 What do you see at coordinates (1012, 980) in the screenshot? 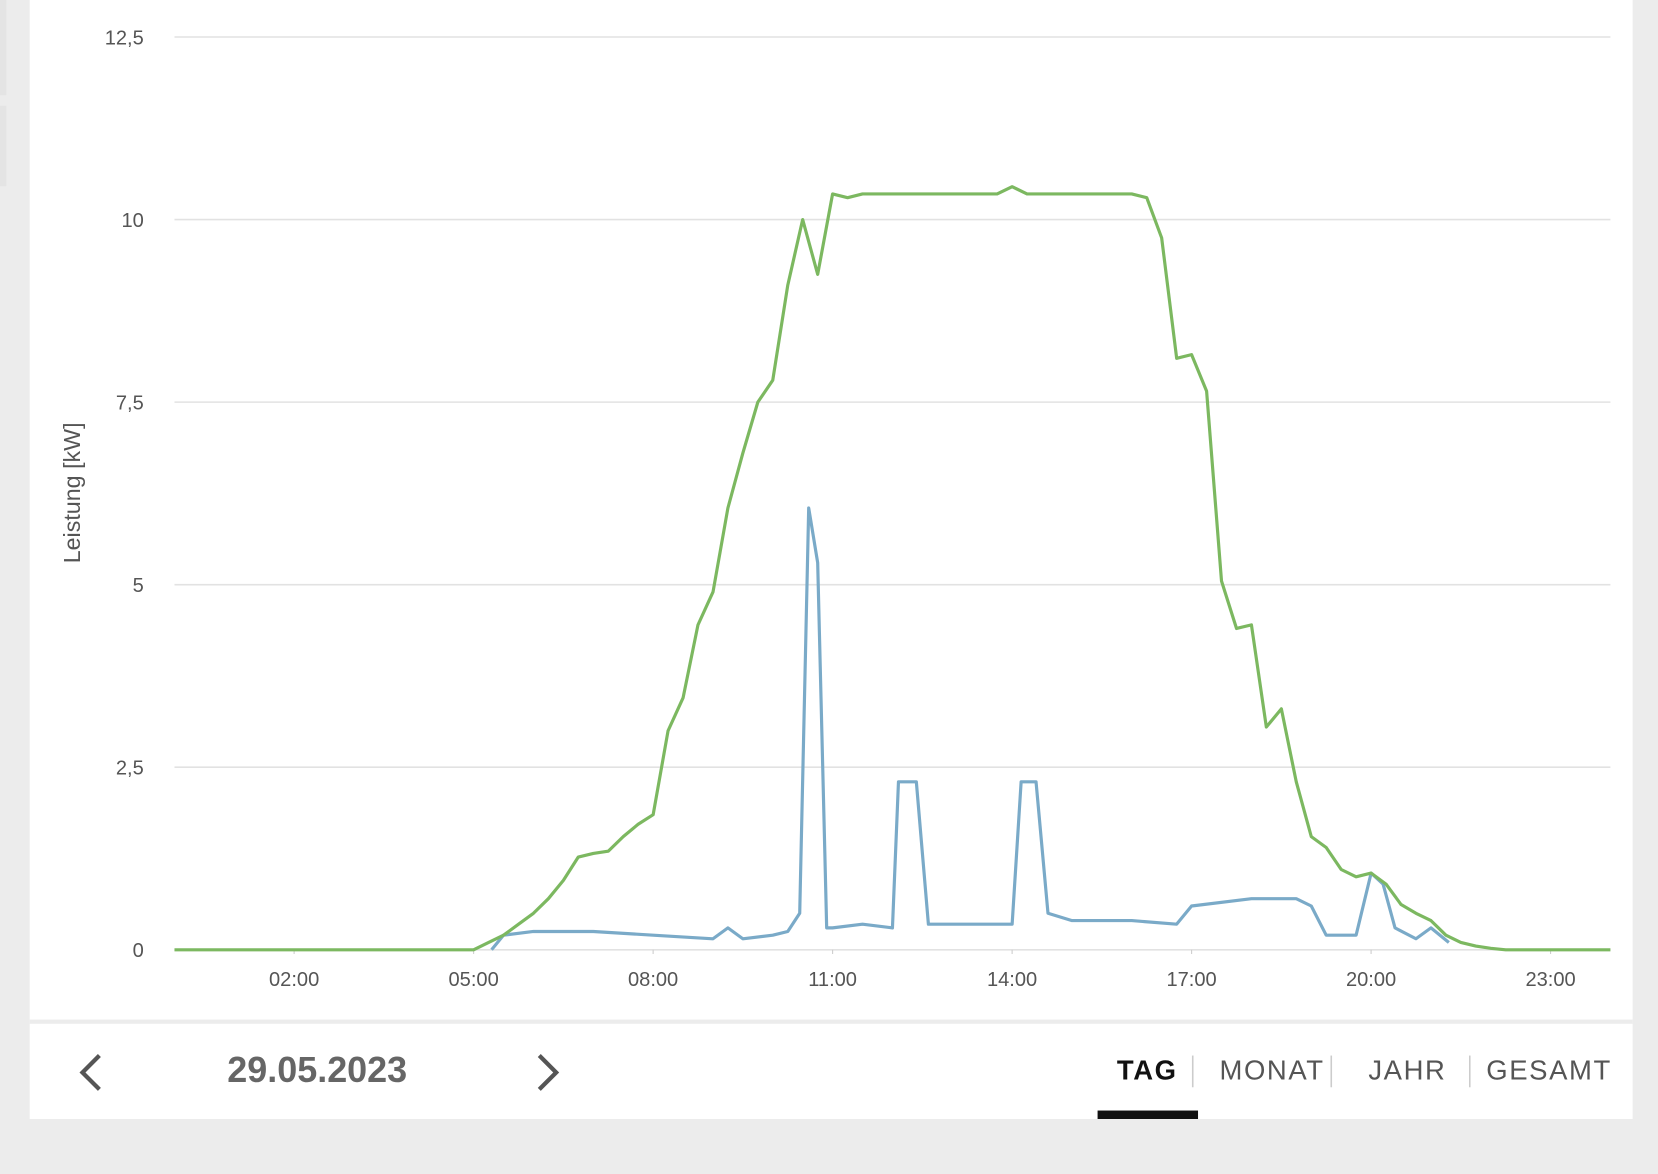
I see `x-tick-label: 14:00` at bounding box center [1012, 980].